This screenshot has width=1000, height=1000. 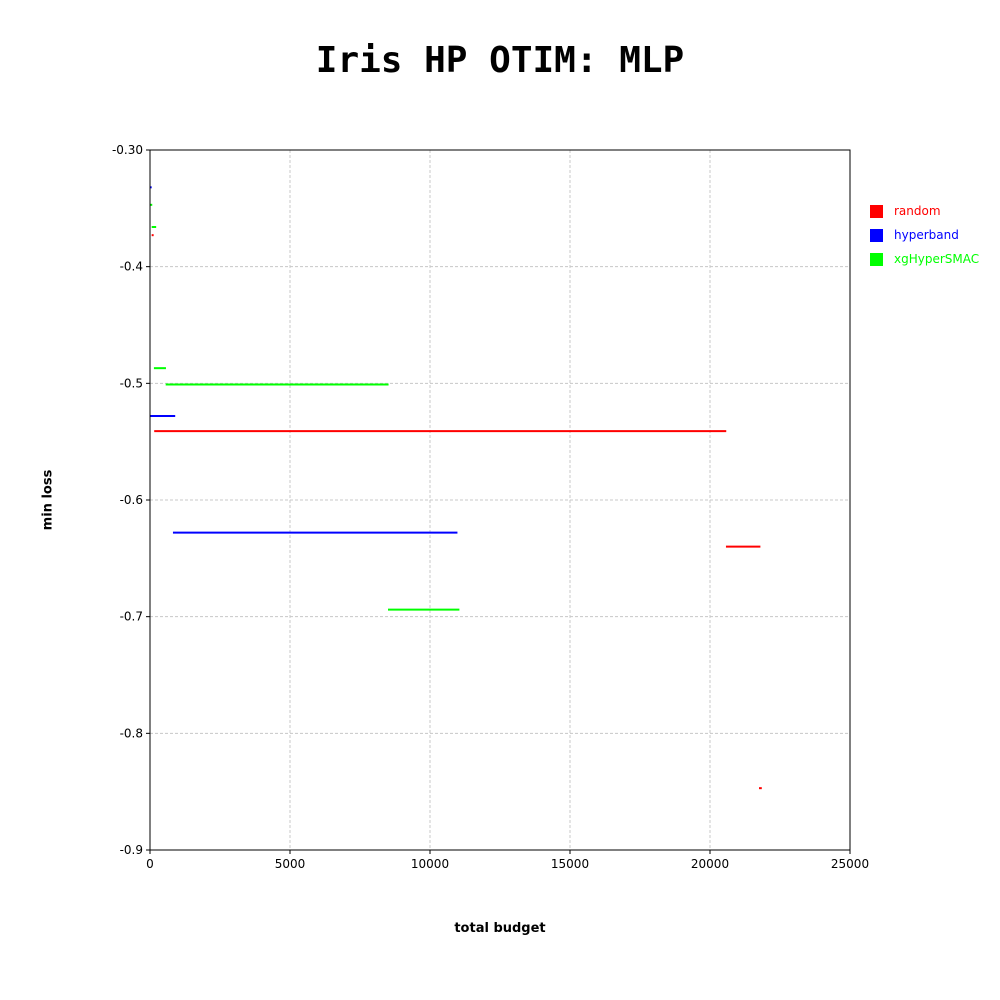 I want to click on y-tick-label: -0.7, so click(x=131, y=617).